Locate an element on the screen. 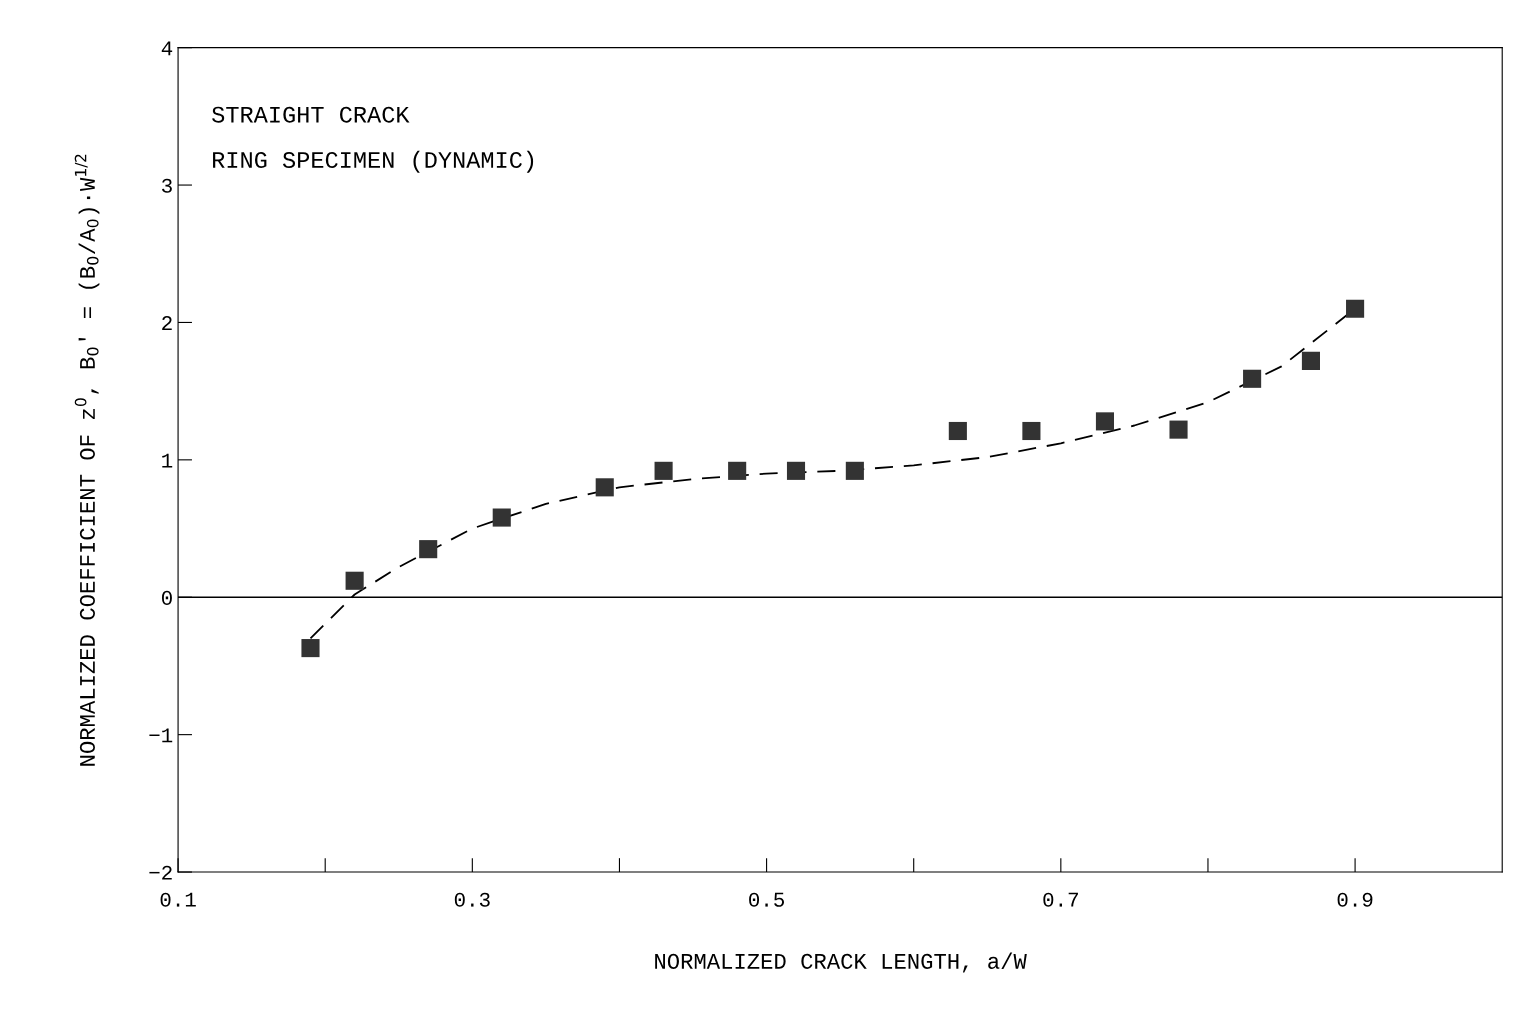  x-tick-label: 0.3 is located at coordinates (472, 899).